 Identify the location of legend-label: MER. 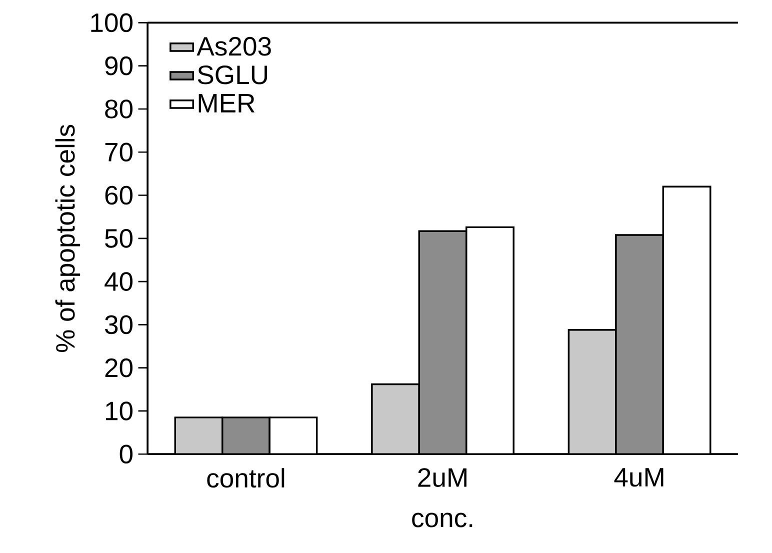
(226, 103).